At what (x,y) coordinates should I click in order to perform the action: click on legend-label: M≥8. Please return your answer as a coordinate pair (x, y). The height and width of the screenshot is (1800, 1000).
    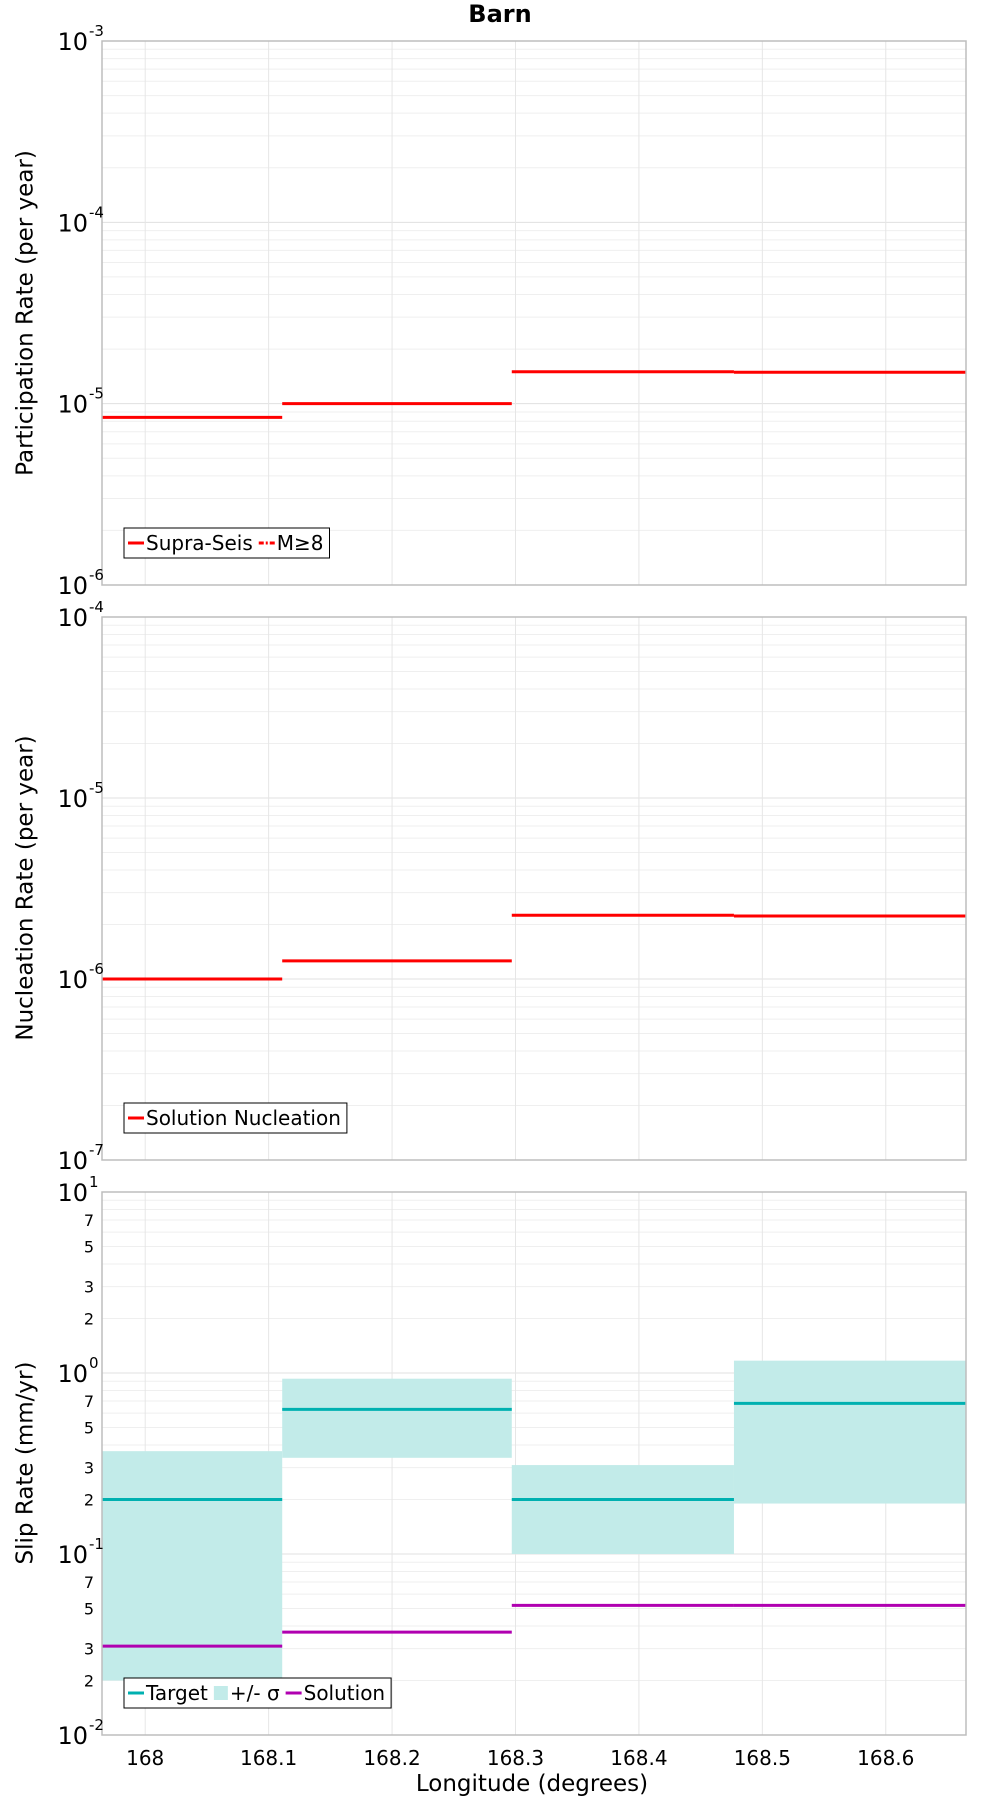
    Looking at the image, I should click on (300, 543).